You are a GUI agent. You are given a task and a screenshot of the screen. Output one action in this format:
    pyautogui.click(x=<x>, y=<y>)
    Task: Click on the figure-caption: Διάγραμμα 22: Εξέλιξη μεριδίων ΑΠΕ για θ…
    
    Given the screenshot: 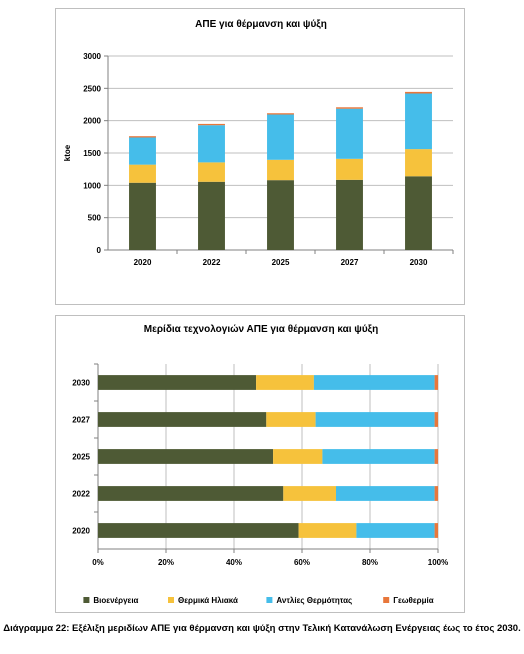 What is the action you would take?
    pyautogui.click(x=262, y=628)
    